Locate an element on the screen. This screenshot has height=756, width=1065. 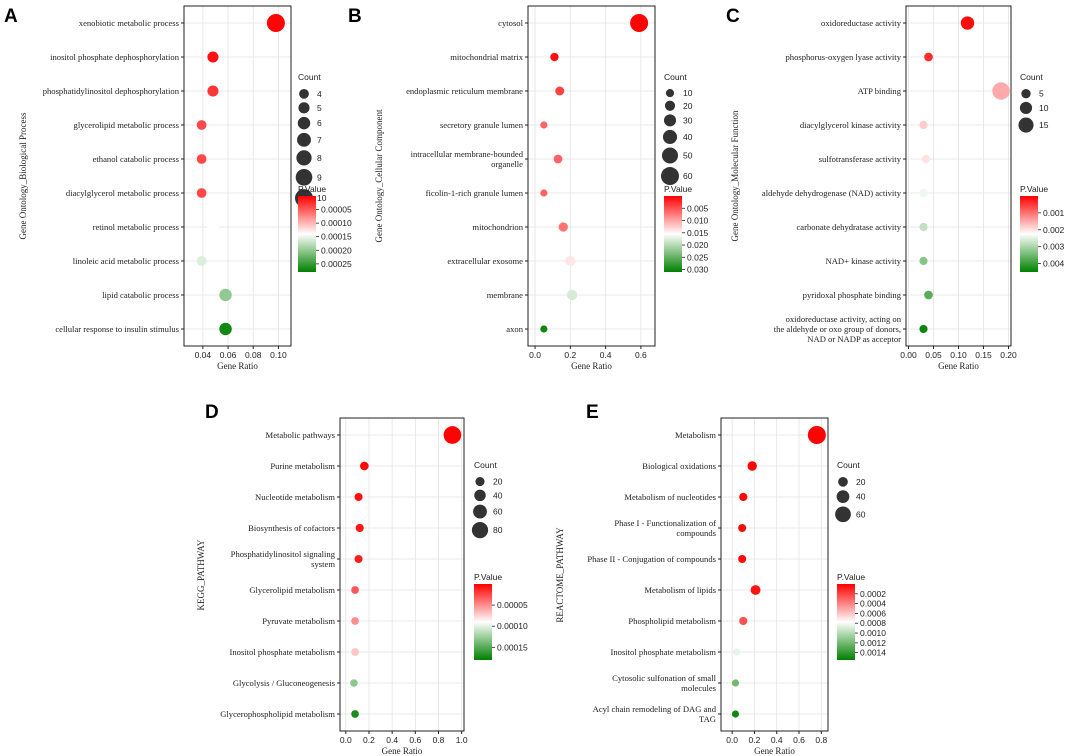
x-tick-label: 0.0 is located at coordinates (346, 740).